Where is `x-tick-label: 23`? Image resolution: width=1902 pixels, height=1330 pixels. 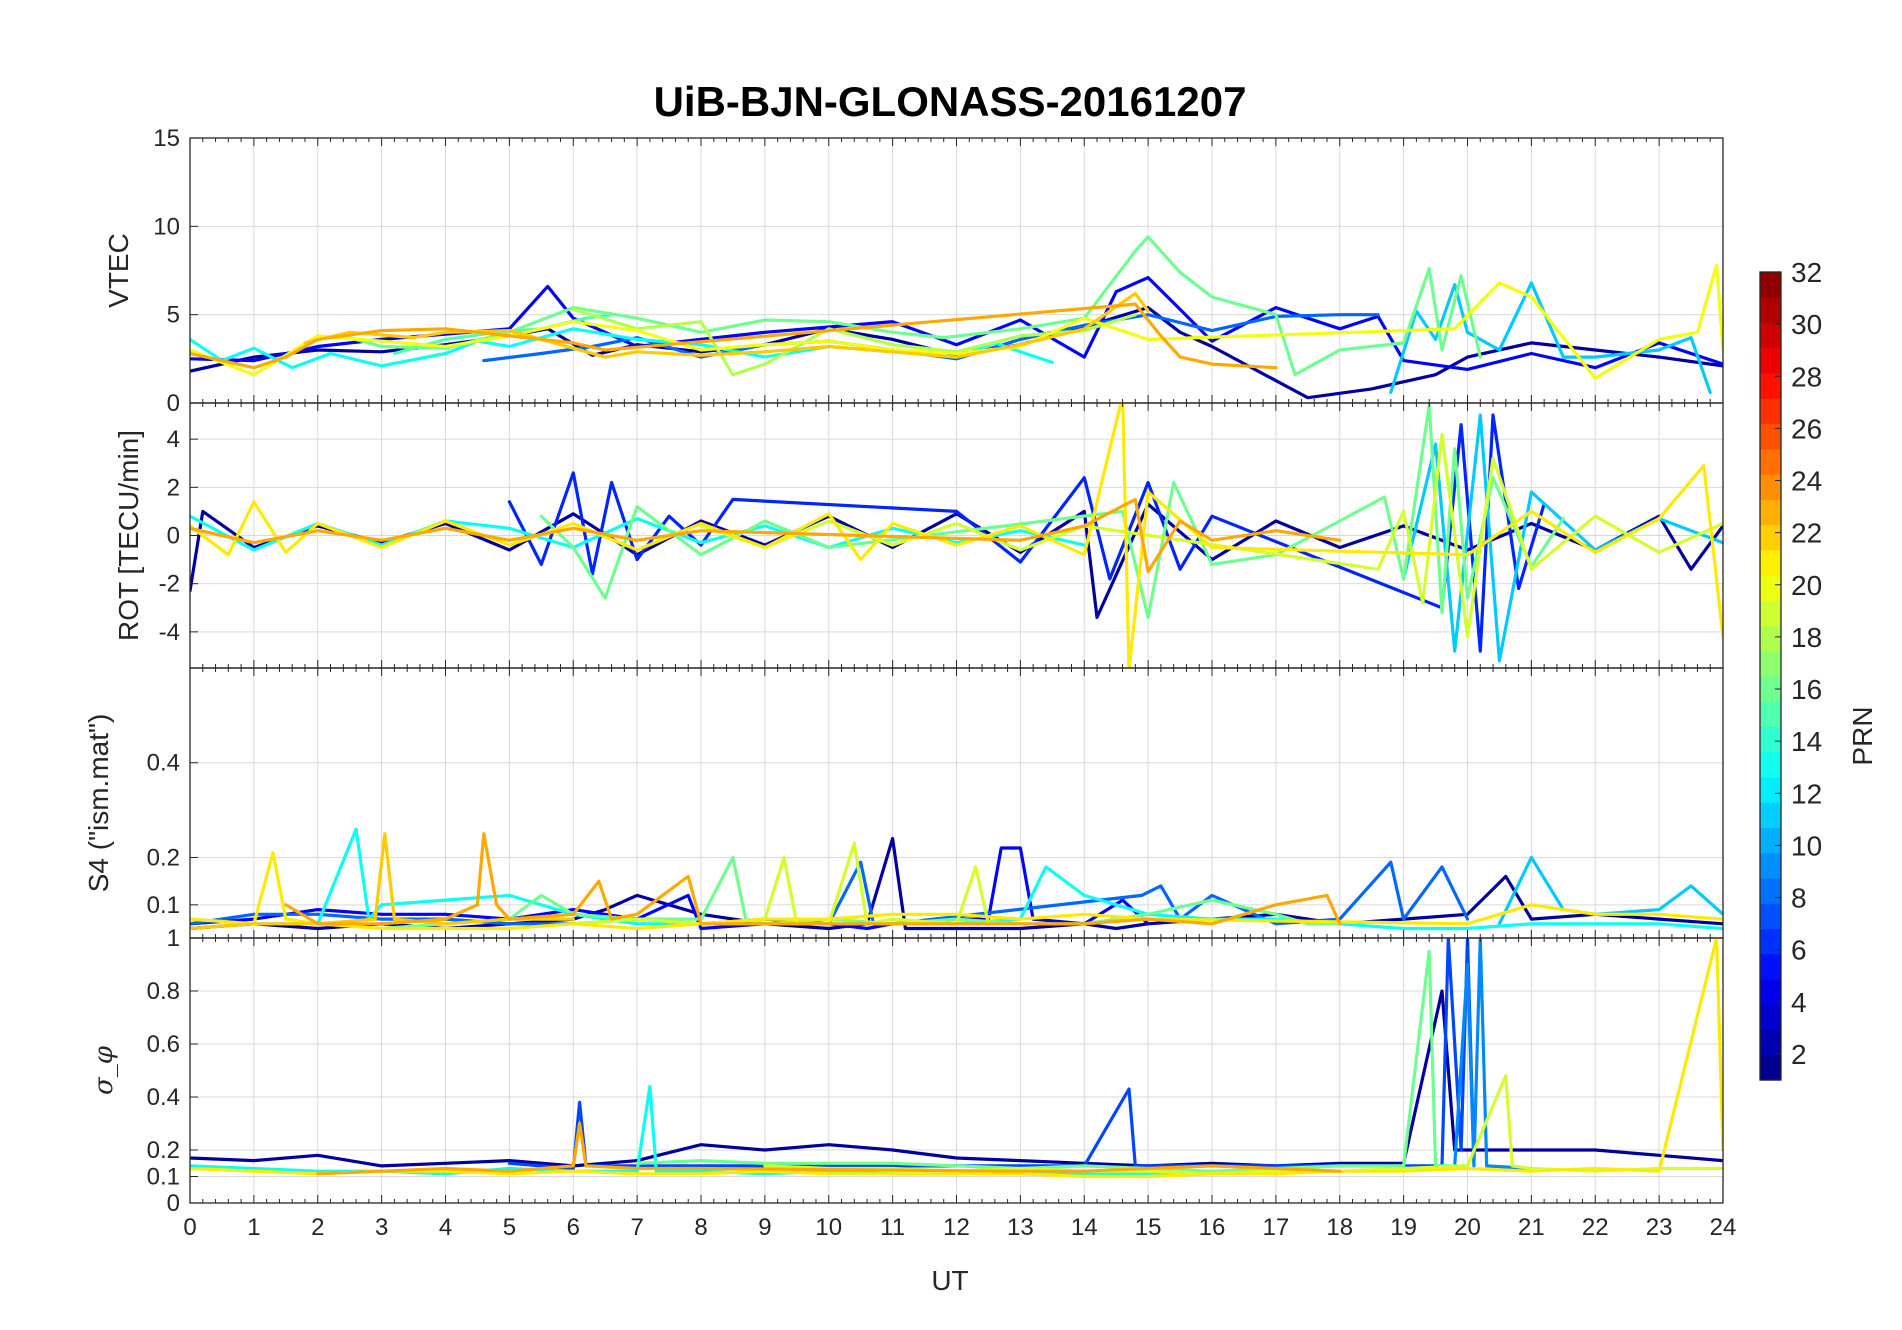
x-tick-label: 23 is located at coordinates (1659, 1227).